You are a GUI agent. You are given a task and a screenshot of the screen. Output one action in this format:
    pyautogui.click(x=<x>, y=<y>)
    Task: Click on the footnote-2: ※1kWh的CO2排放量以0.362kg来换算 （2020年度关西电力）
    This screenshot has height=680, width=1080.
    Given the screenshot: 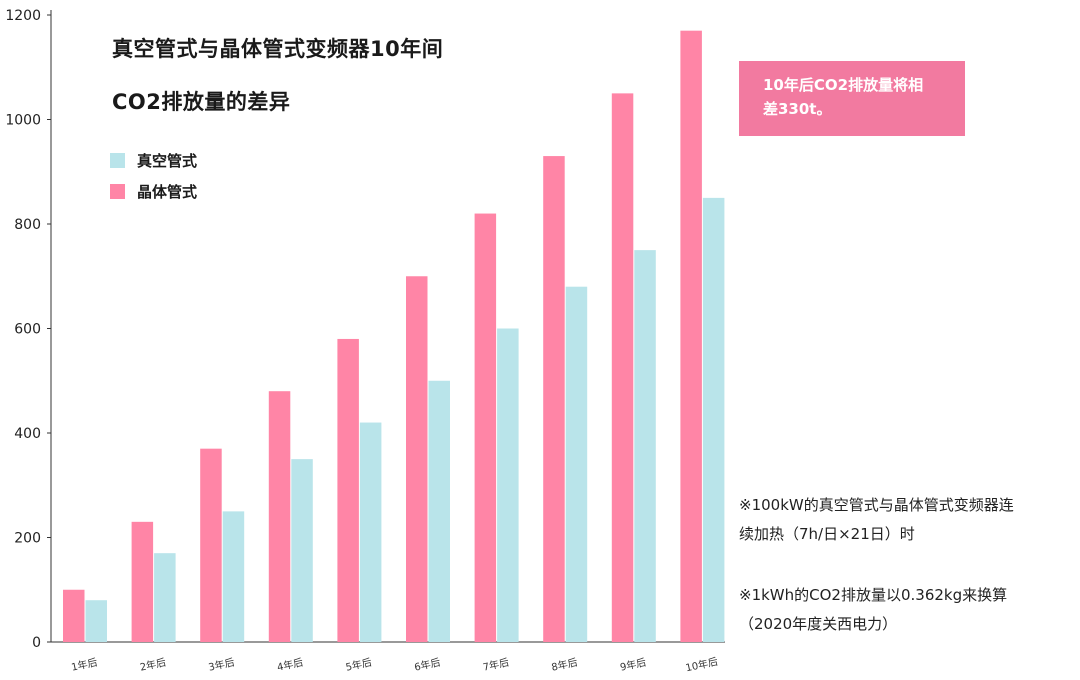 What is the action you would take?
    pyautogui.click(x=906, y=610)
    